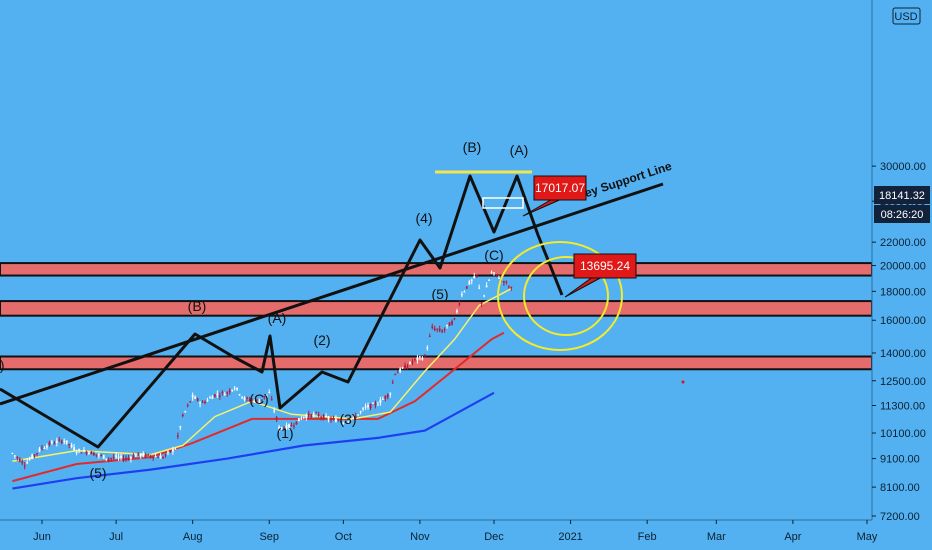  What do you see at coordinates (277, 318) in the screenshot?
I see `wave-label: (A)` at bounding box center [277, 318].